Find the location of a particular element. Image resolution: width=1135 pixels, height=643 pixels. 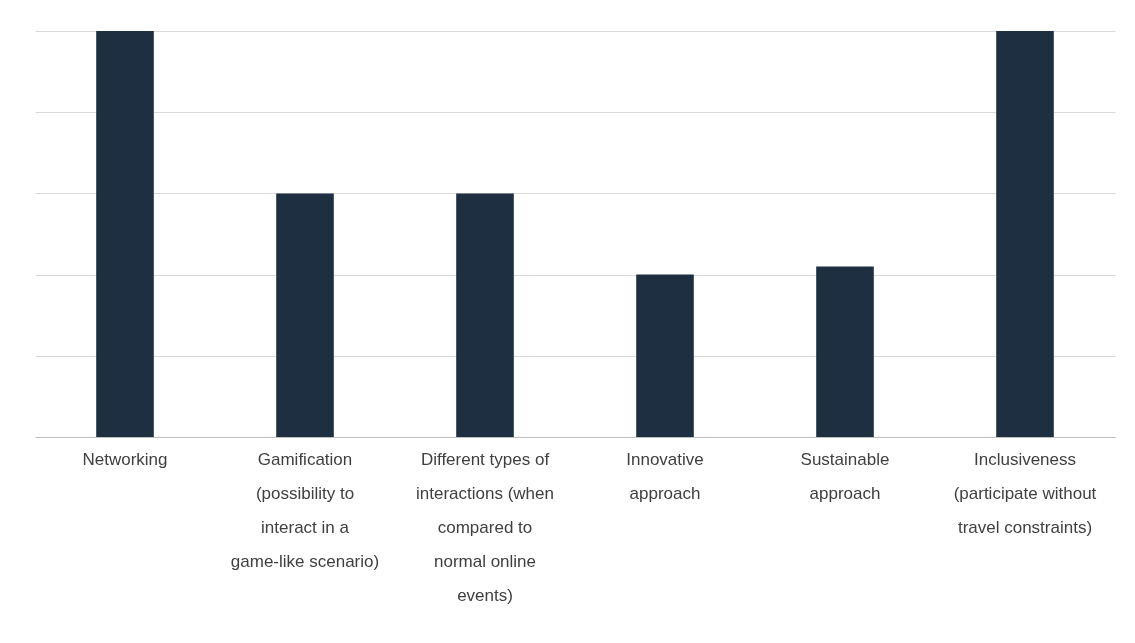

x-tick-label: Networking is located at coordinates (125, 459).